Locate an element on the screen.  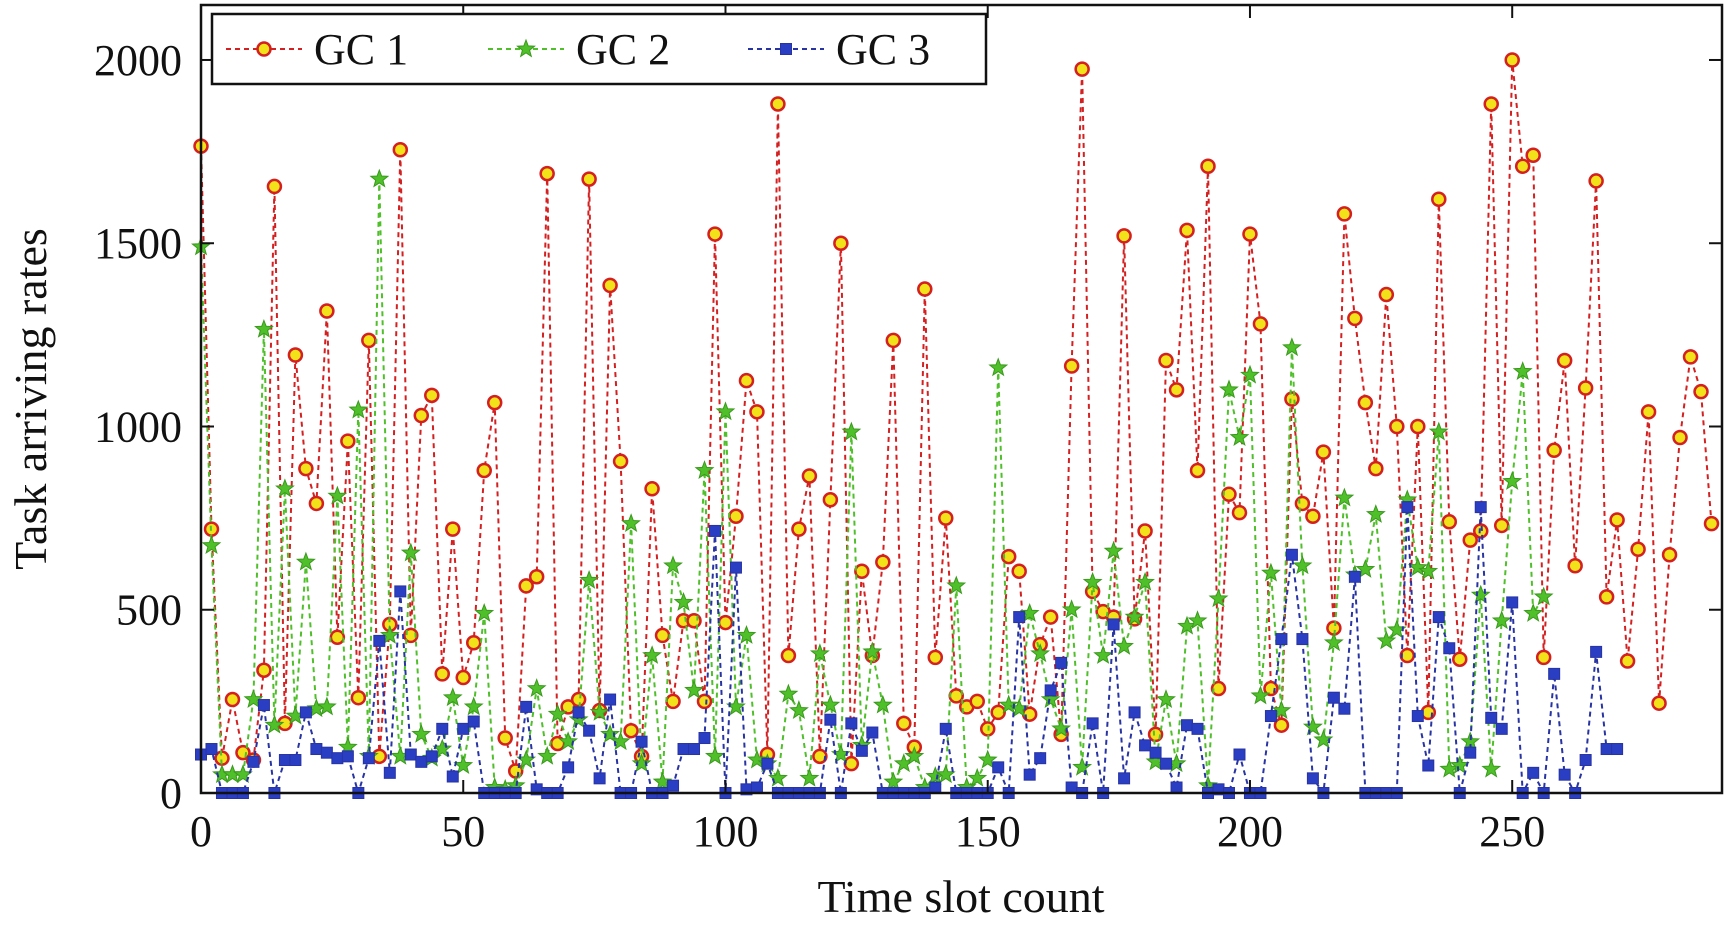
x-tick-label: 50 is located at coordinates (463, 831).